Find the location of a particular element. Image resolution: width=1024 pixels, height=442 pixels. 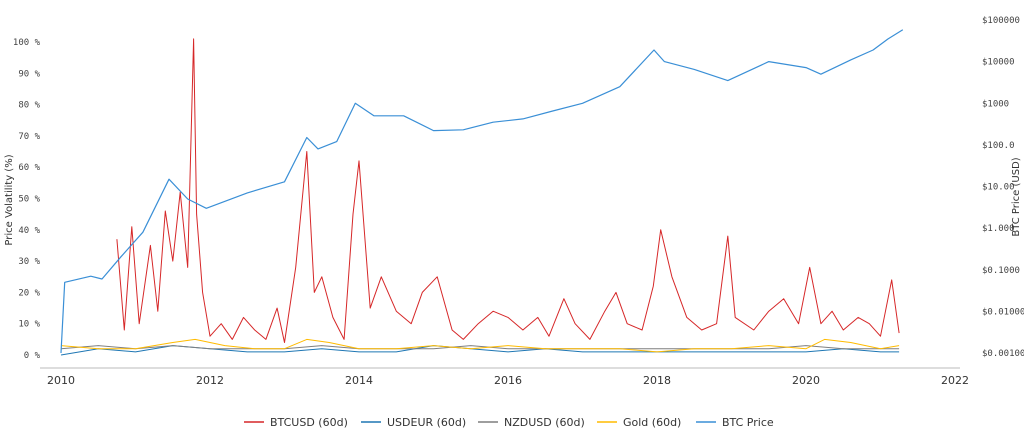

legend-label: BTC Price is located at coordinates (748, 422).